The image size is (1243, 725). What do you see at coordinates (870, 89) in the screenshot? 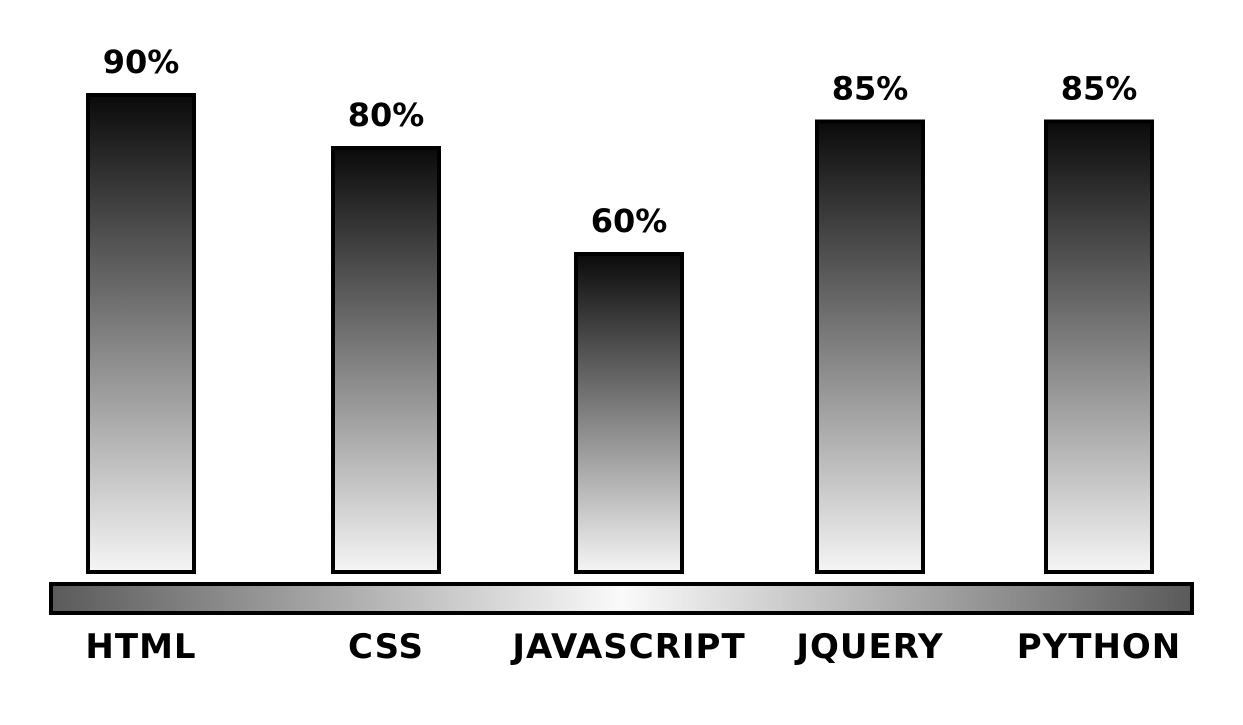
I see `value-label-jquery: 85%` at bounding box center [870, 89].